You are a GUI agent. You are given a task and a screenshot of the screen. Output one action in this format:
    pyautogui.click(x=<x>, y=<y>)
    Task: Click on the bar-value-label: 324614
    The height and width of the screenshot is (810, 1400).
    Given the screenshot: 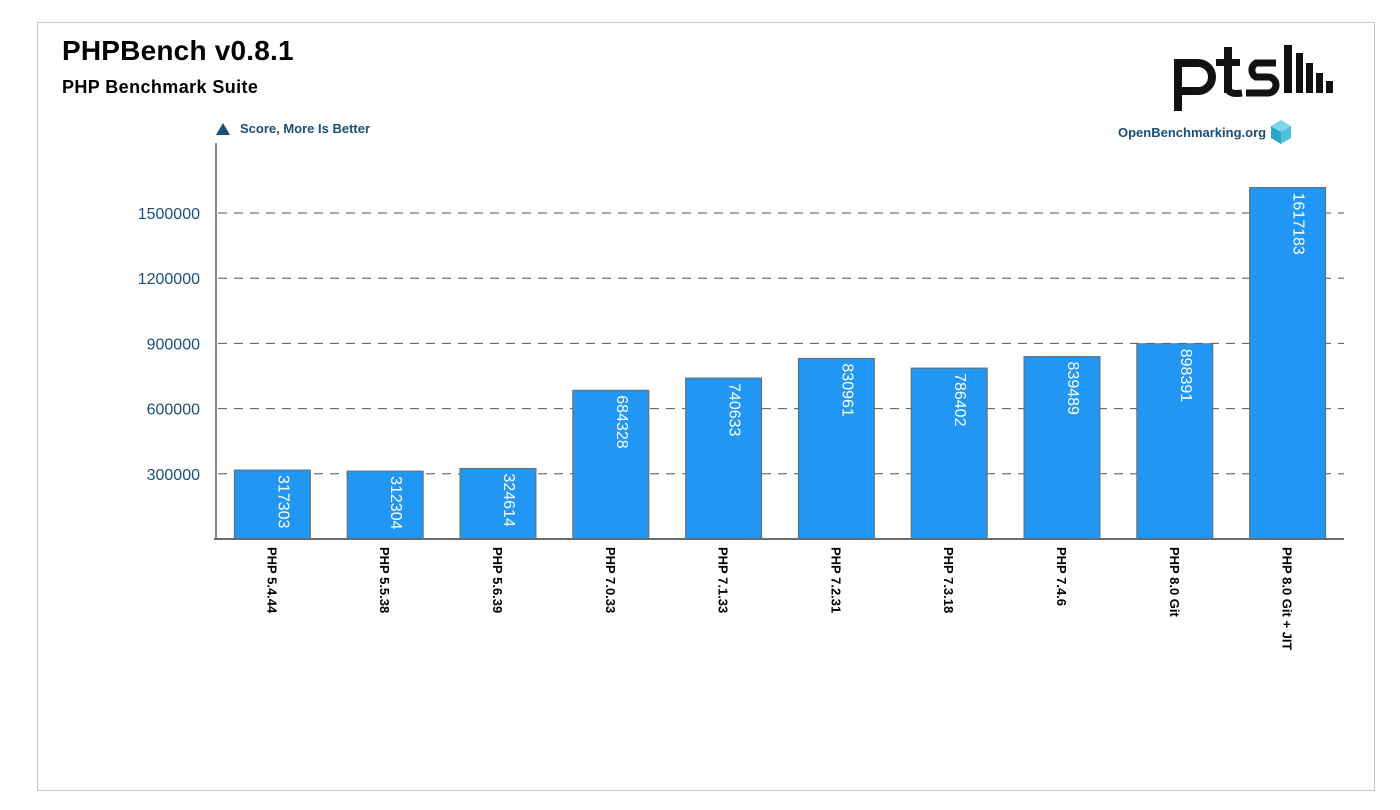 What is the action you would take?
    pyautogui.click(x=508, y=499)
    